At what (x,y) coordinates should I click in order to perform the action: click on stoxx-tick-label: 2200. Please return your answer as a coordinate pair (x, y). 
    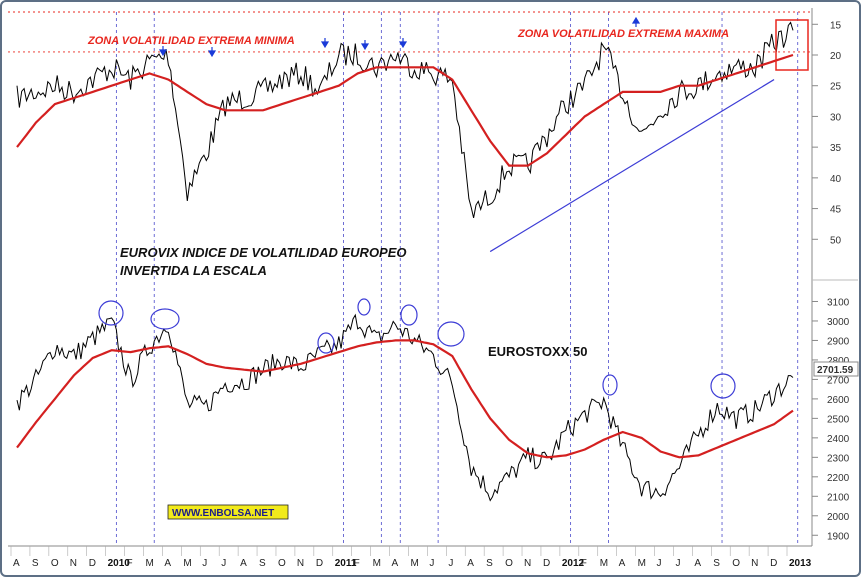
    Looking at the image, I should click on (838, 478).